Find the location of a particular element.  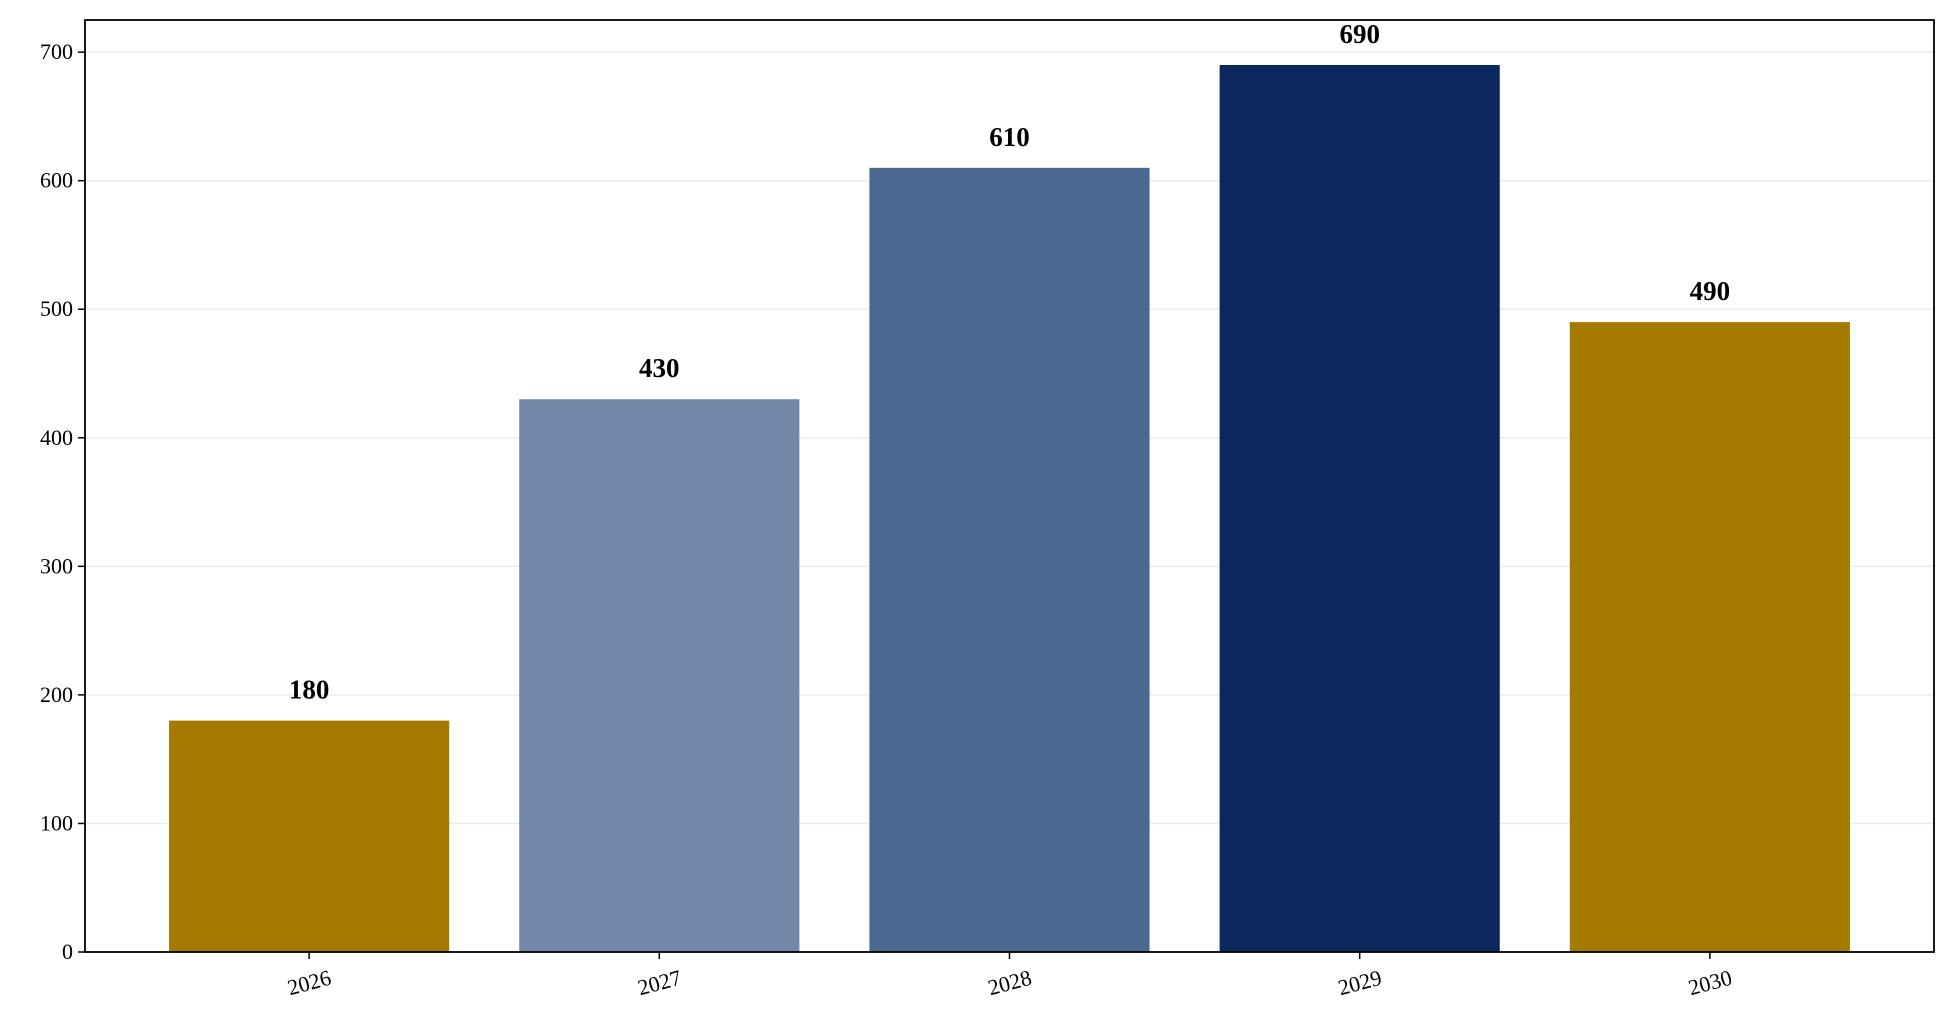

x-tick-label: 2027 is located at coordinates (659, 983).